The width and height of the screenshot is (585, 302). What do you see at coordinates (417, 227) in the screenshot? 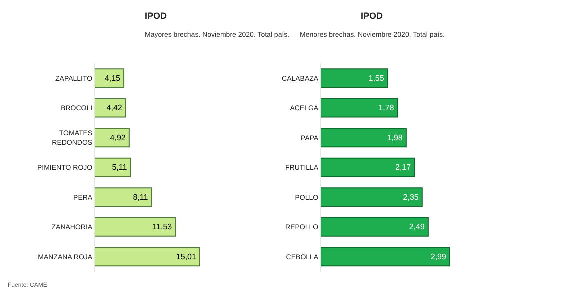
I see `data-label: 2,49` at bounding box center [417, 227].